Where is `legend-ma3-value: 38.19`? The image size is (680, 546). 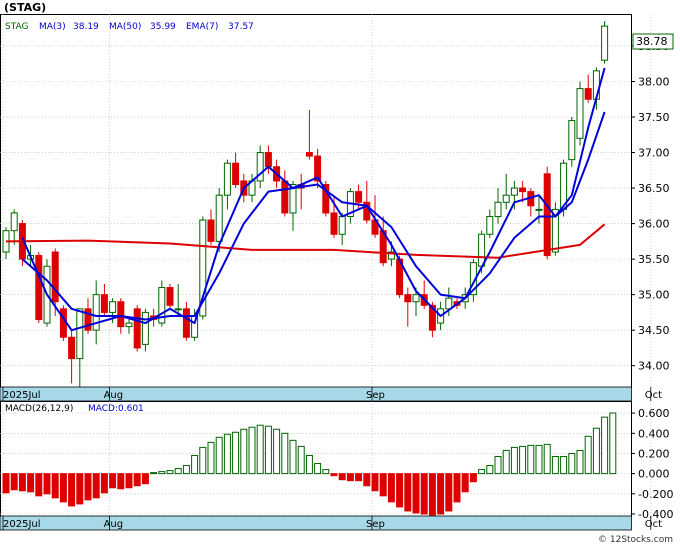
legend-ma3-value: 38.19 is located at coordinates (86, 27).